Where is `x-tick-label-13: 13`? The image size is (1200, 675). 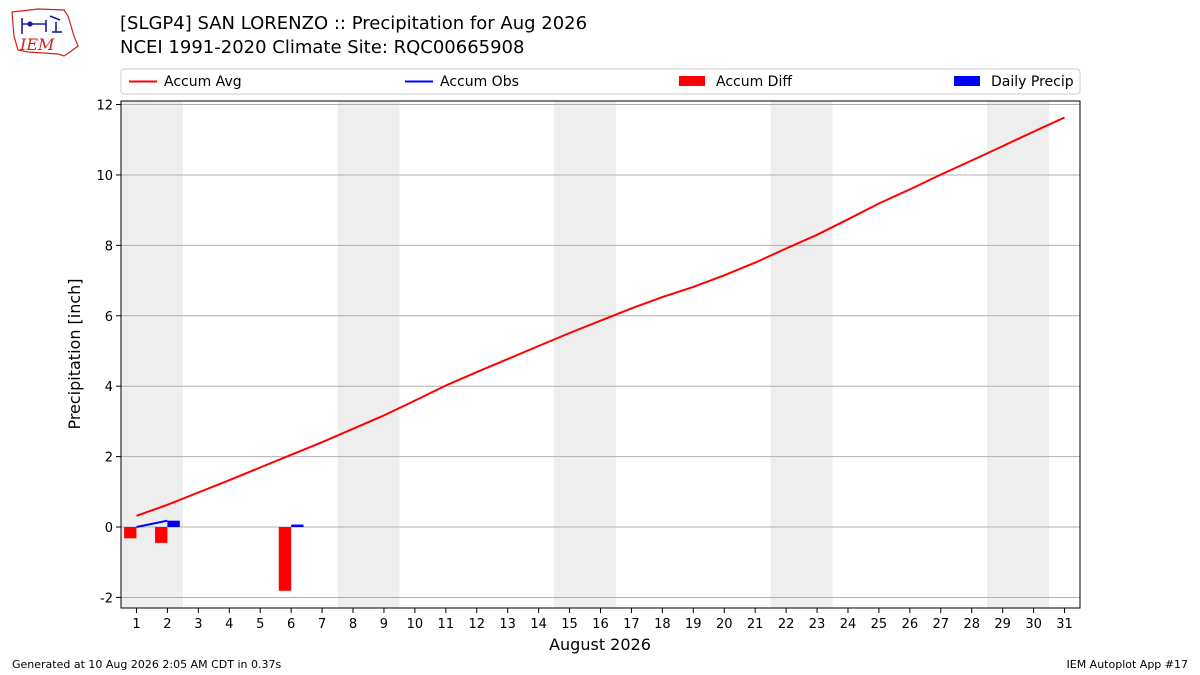 x-tick-label-13: 13 is located at coordinates (507, 624).